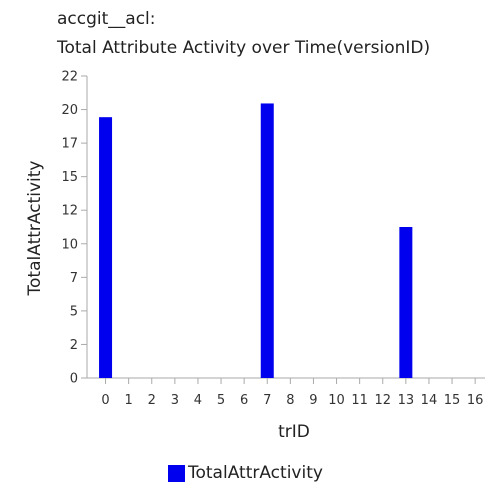 This screenshot has height=500, width=500. What do you see at coordinates (74, 228) in the screenshot?
I see `y-axis: 0 2 5 7 10 12 15 17 20 22` at bounding box center [74, 228].